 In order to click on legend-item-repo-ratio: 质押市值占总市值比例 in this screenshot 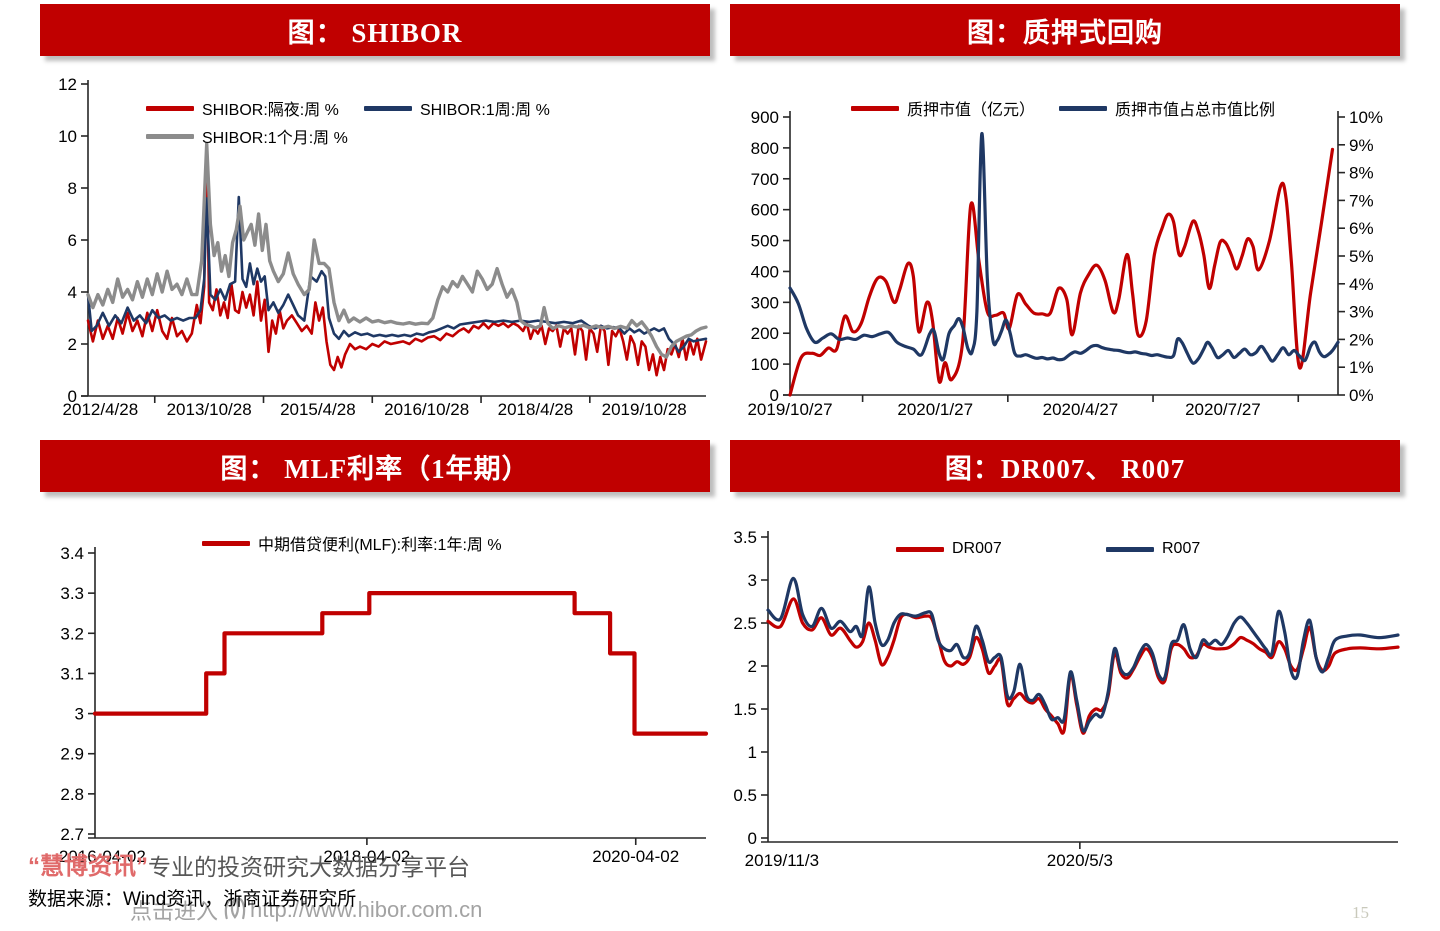, I will do `click(1167, 108)`.